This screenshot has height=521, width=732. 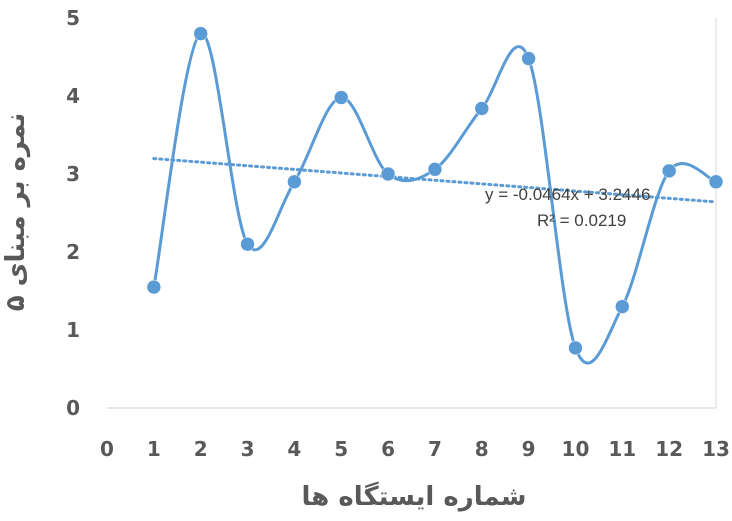 I want to click on x-tick-label: 4, so click(x=294, y=449).